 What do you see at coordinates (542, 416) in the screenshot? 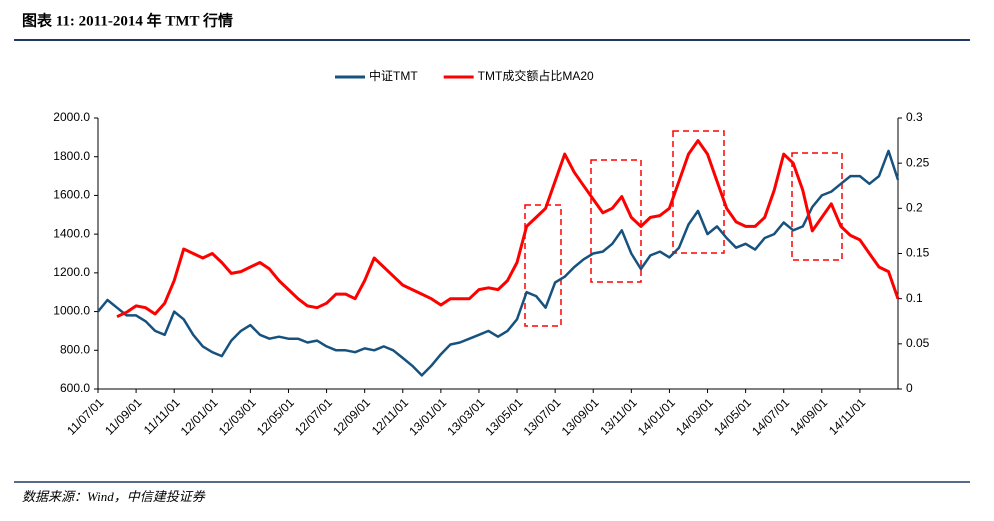
I see `x-tick-label: 13/07/01` at bounding box center [542, 416].